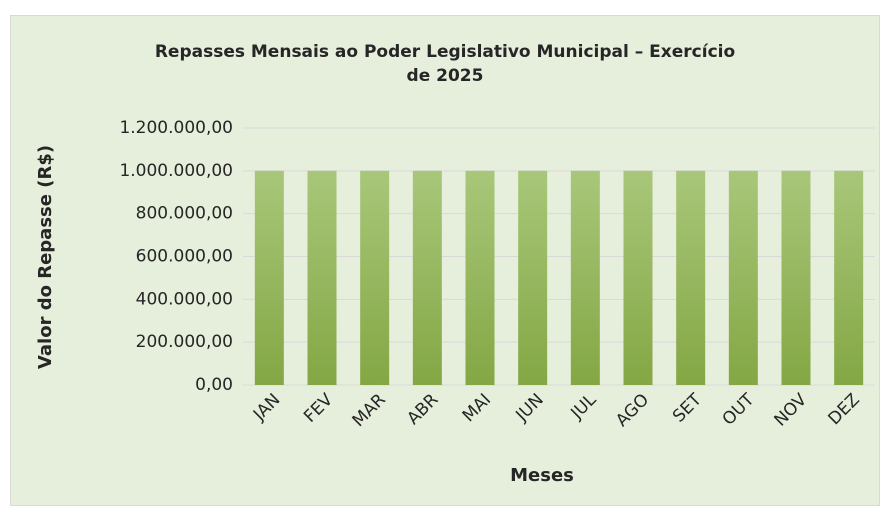 The width and height of the screenshot is (889, 519). What do you see at coordinates (184, 214) in the screenshot?
I see `y-tick-label: 800.000,00` at bounding box center [184, 214].